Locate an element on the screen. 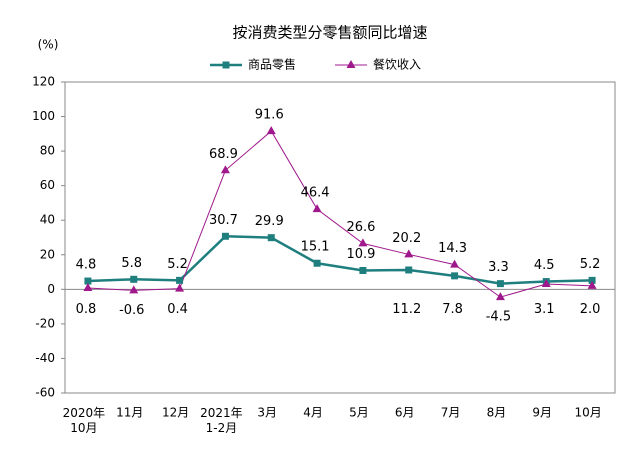 Image resolution: width=640 pixels, height=450 pixels. y-tick-label: 0 is located at coordinates (51, 289).